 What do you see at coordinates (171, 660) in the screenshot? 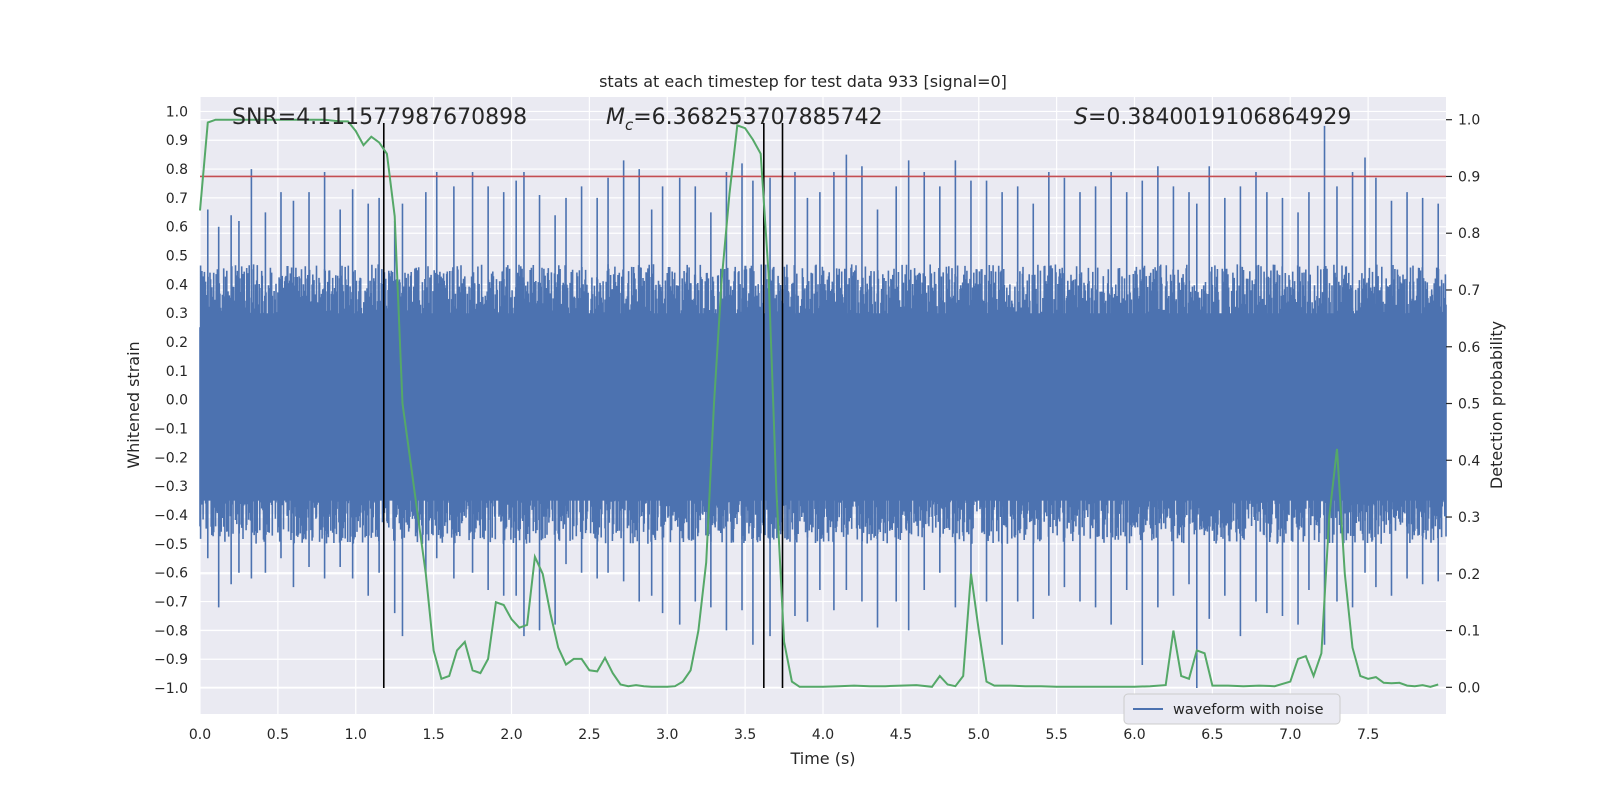
I see `y-tick-label: −0.9` at bounding box center [171, 660].